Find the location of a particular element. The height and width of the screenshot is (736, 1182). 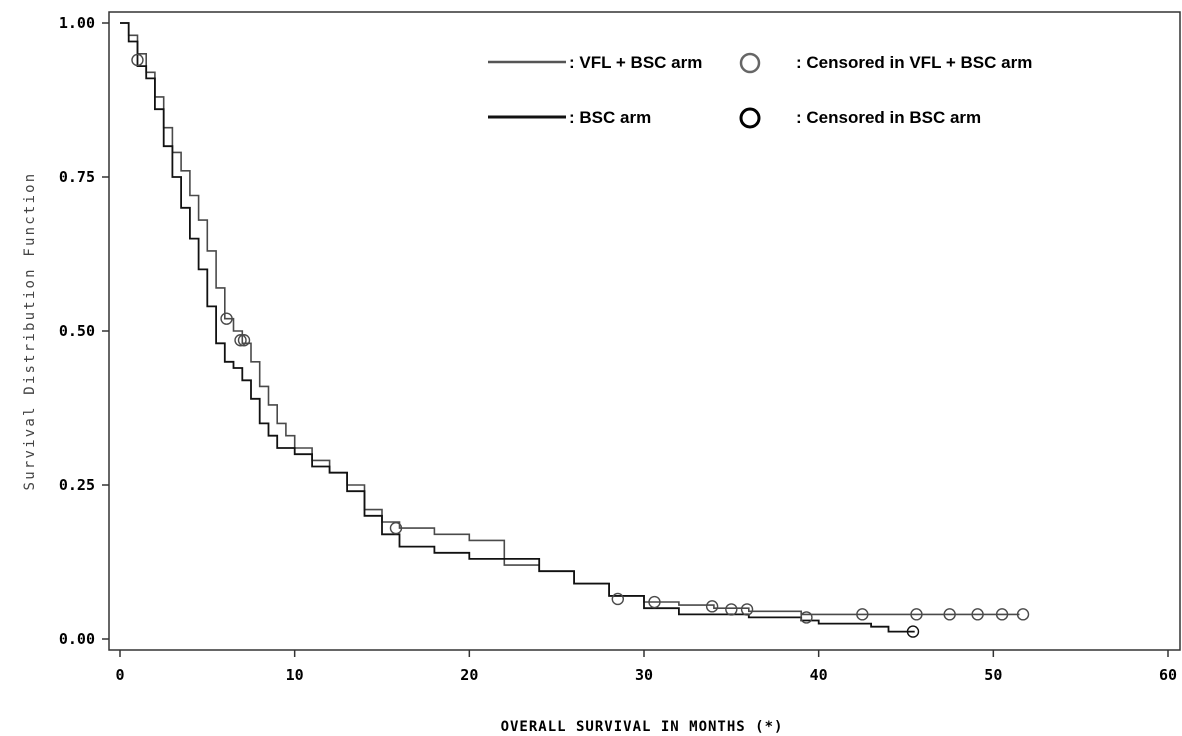

x-axis: 0 10 20 30 40 50 60 is located at coordinates (646, 667).